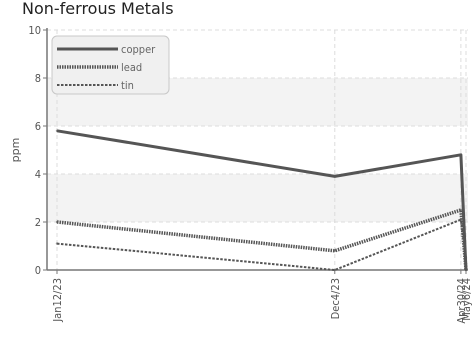 Image resolution: width=474 pixels, height=338 pixels. I want to click on legend-label-tin: tin, so click(127, 85).